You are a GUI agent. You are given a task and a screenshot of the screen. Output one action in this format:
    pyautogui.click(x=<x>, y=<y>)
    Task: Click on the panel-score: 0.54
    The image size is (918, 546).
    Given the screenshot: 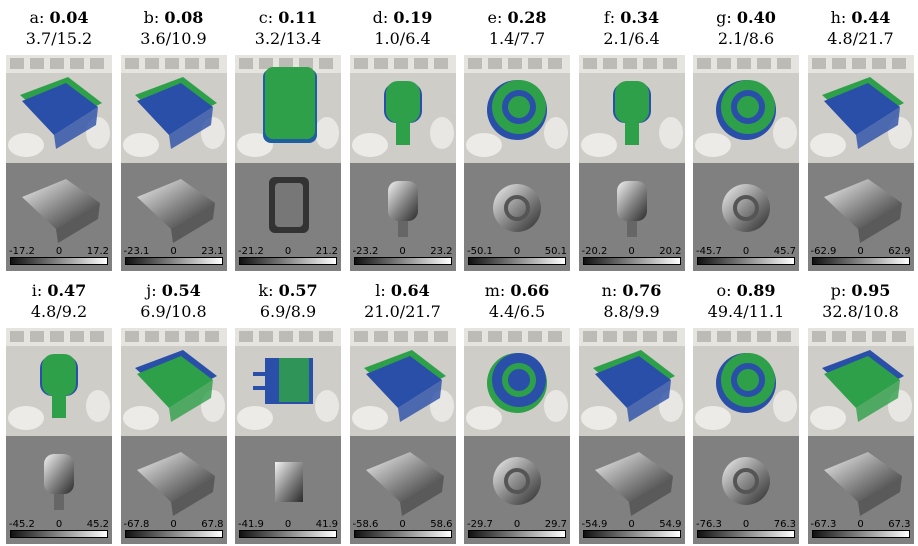 What is the action you would take?
    pyautogui.click(x=181, y=290)
    